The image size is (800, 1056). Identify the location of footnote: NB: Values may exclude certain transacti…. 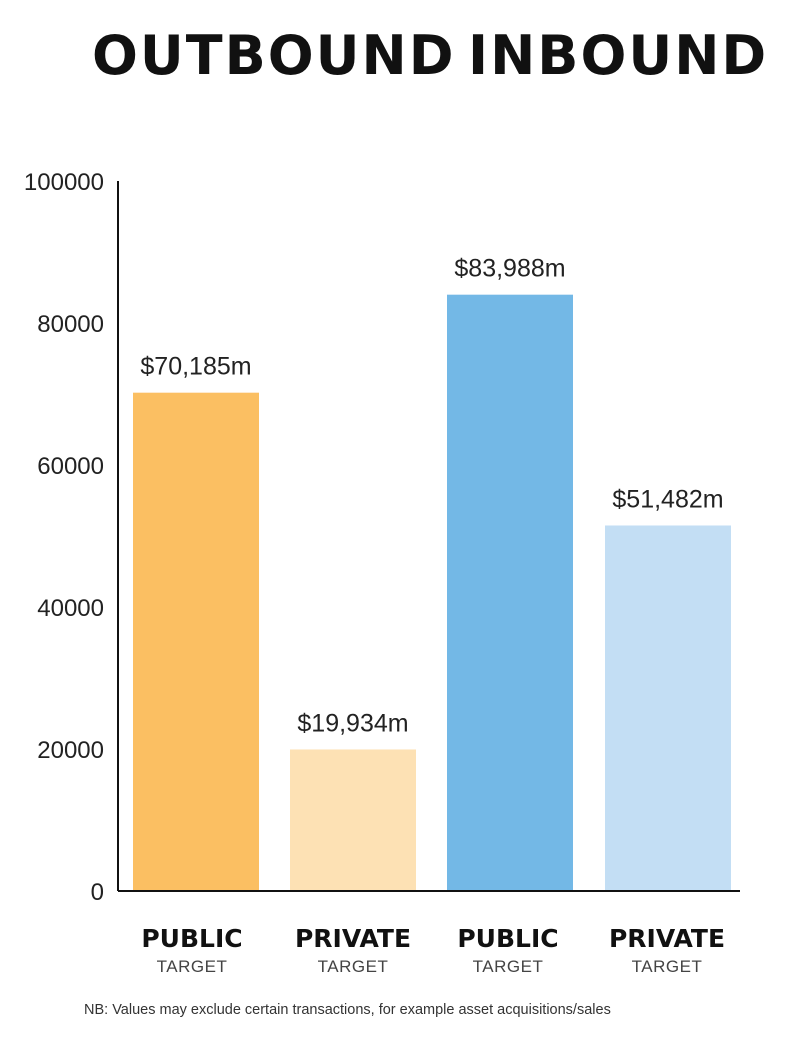
(347, 1010).